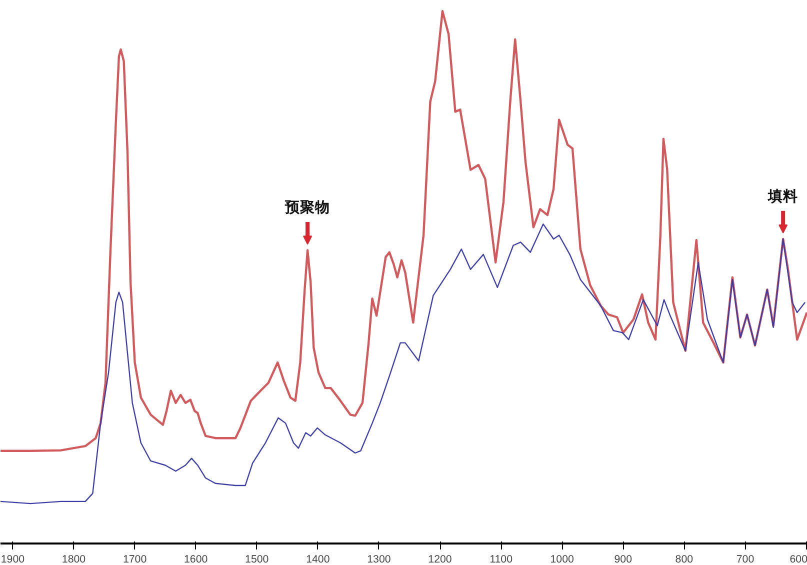 The height and width of the screenshot is (565, 807). Describe the element at coordinates (798, 559) in the screenshot. I see `x-tick-label: 600` at that location.